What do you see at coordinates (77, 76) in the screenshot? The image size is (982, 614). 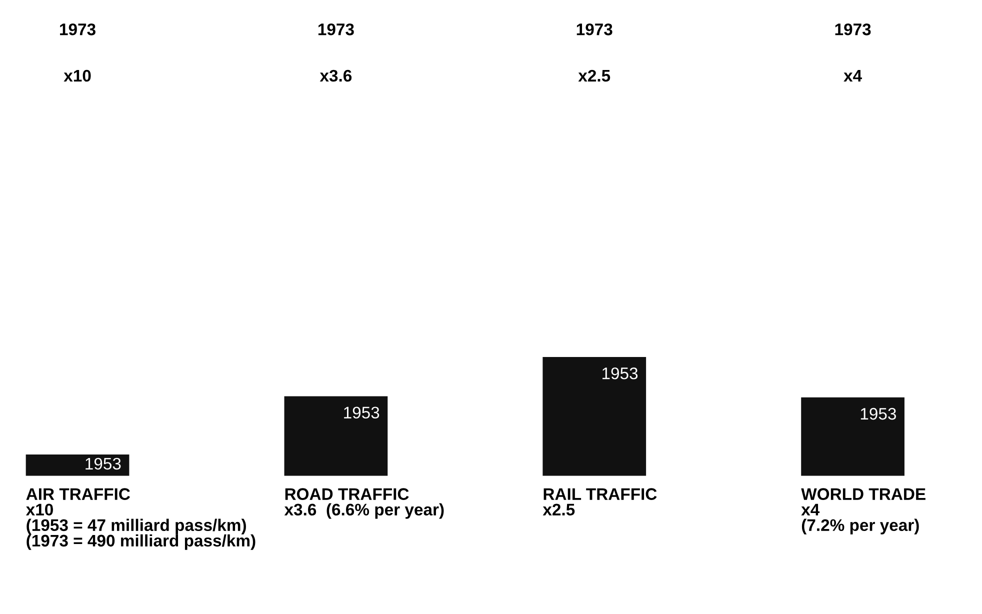 I see `text: x10` at bounding box center [77, 76].